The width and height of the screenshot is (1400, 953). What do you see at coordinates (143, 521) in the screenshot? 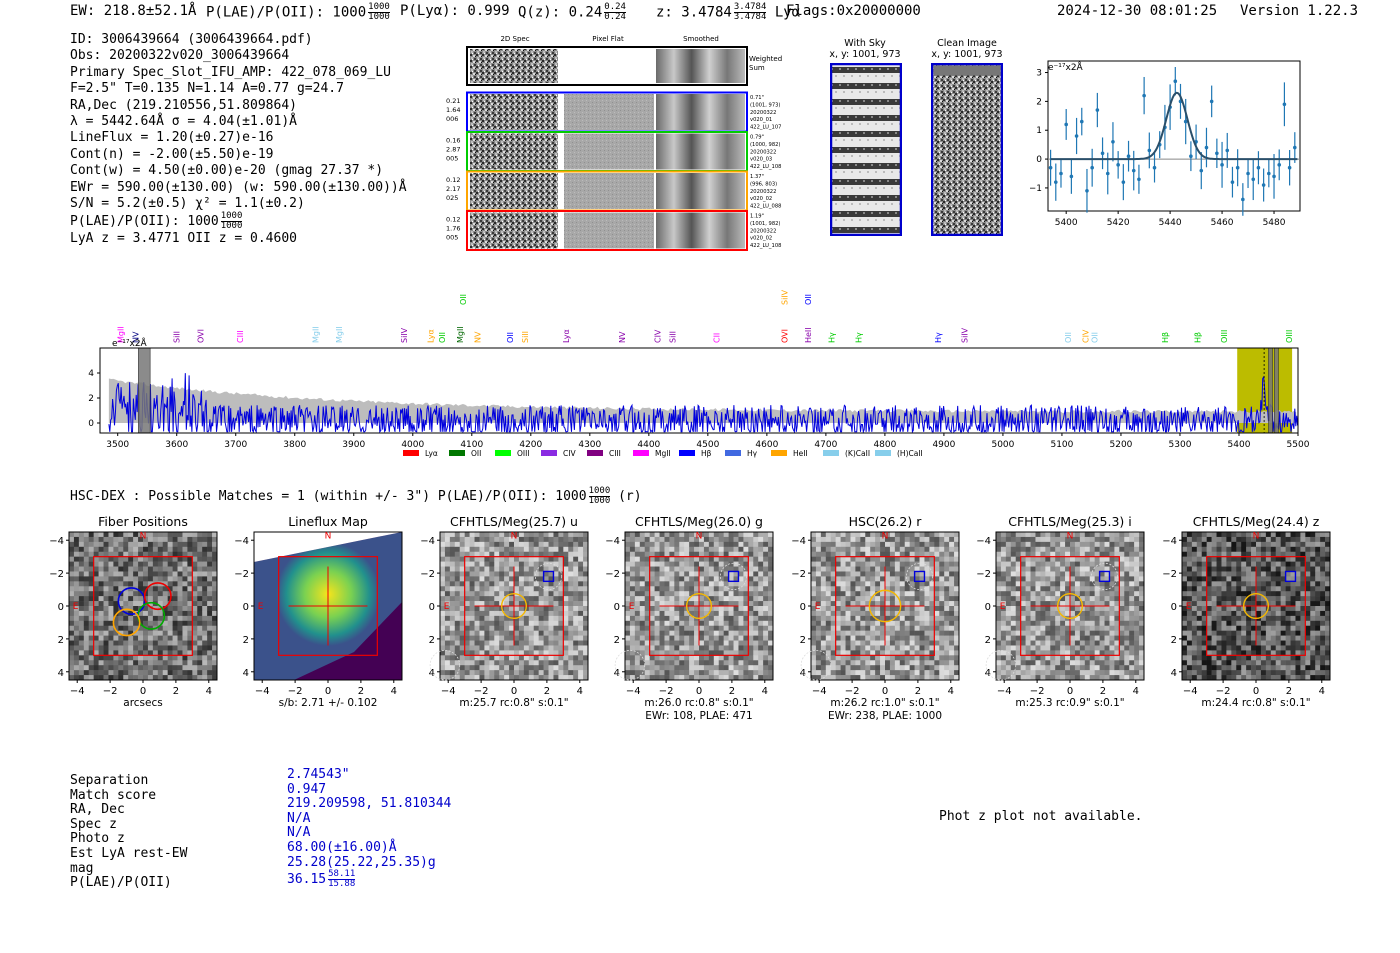
I see `panel-title: Fiber Positions` at bounding box center [143, 521].